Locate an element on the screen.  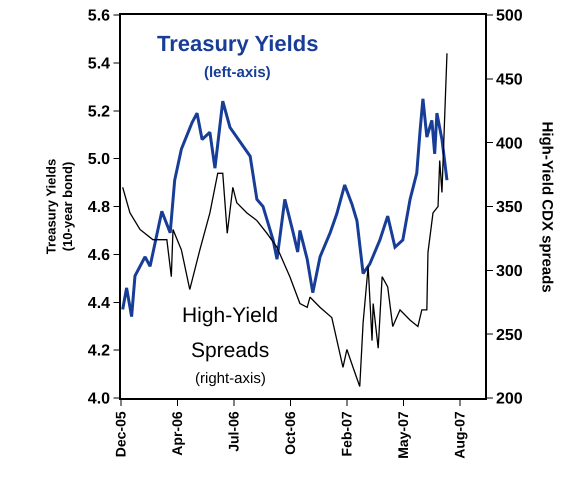
x-tick-label: Aug-07 is located at coordinates (459, 435).